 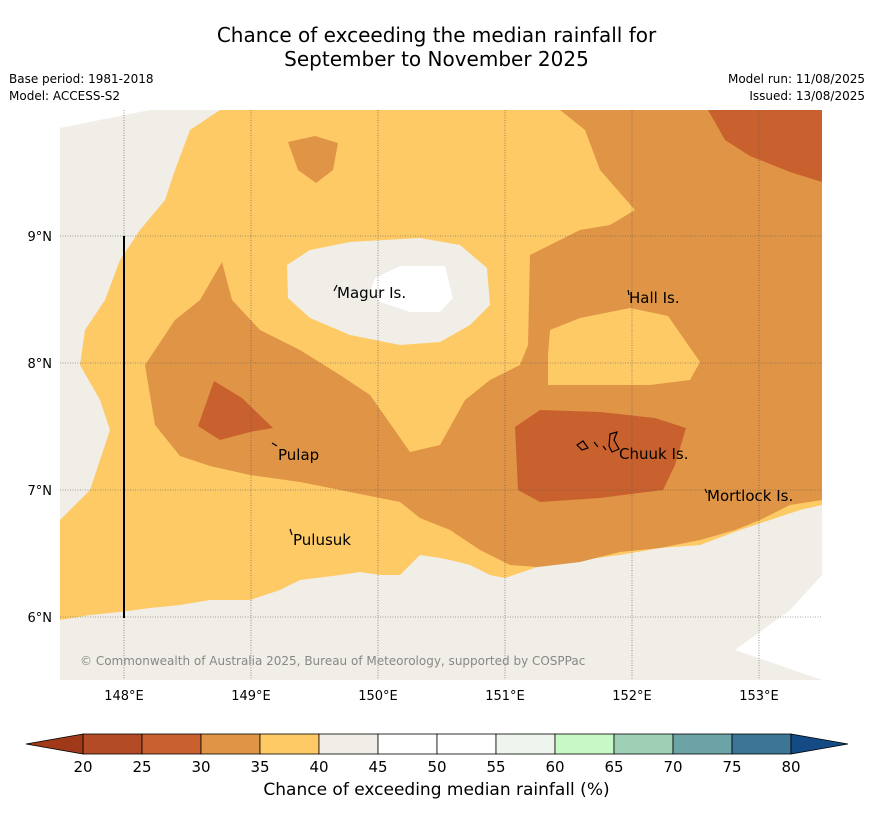 I want to click on white-se, so click(x=778, y=627).